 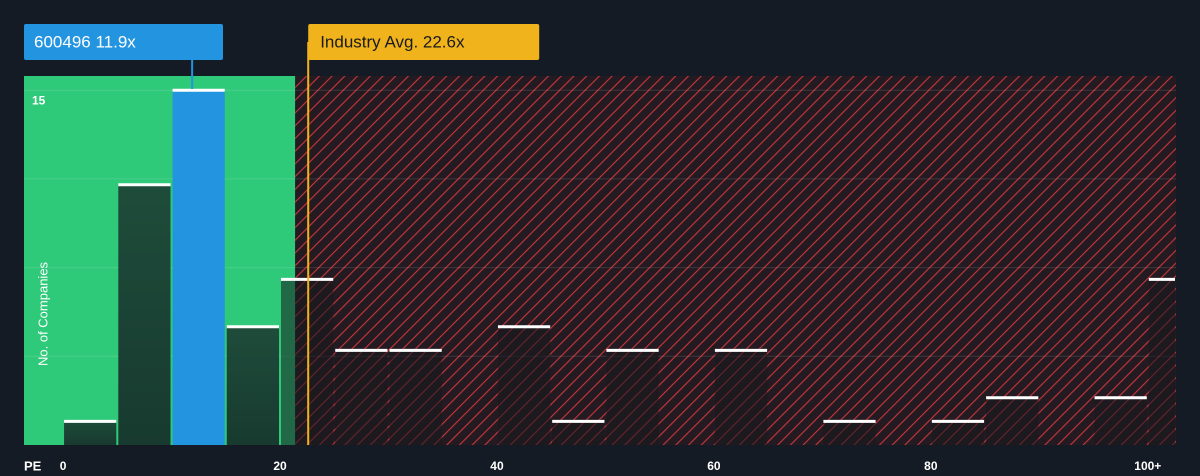 What do you see at coordinates (1147, 466) in the screenshot?
I see `x-tick-label: 100+` at bounding box center [1147, 466].